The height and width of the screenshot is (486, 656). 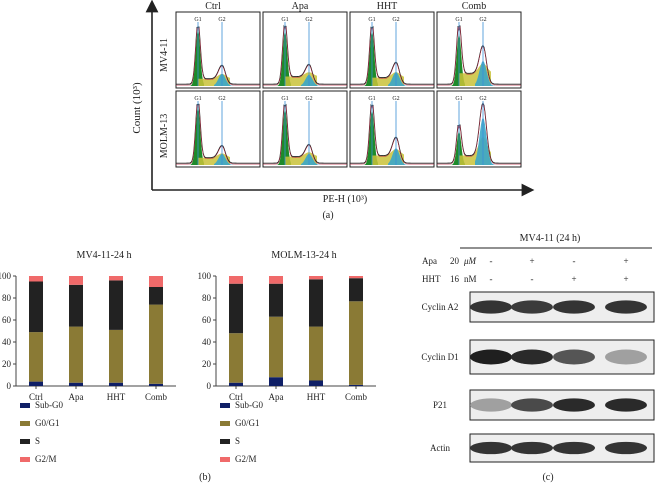 I want to click on y-tick-label: 100, so click(x=6, y=276).